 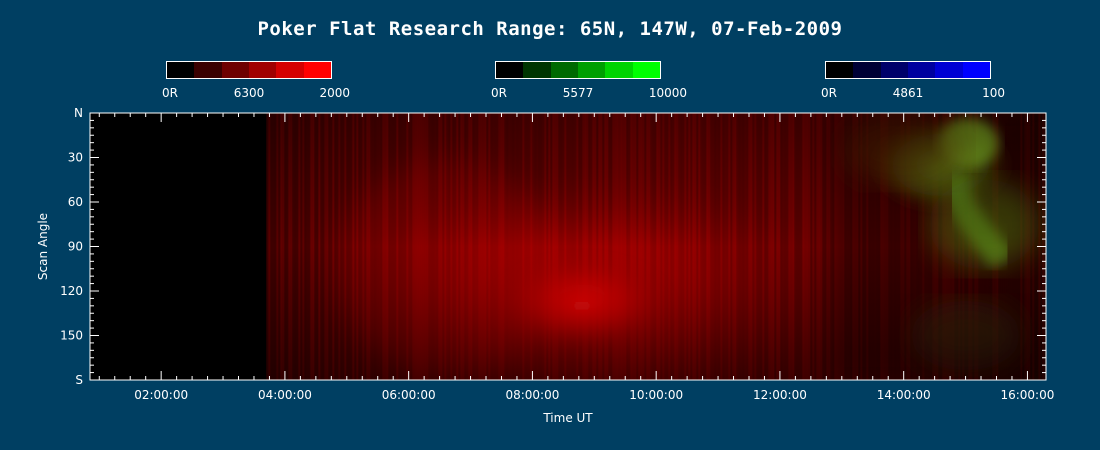 I want to click on x-tick-label: 08:00:00, so click(x=532, y=395).